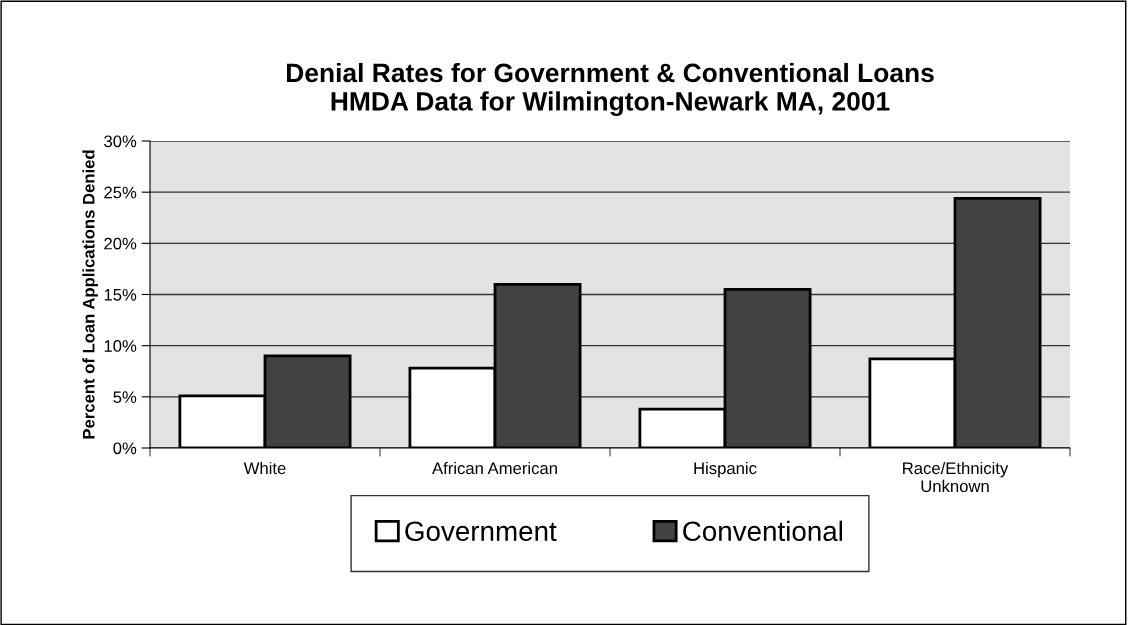 The image size is (1128, 625). Describe the element at coordinates (125, 448) in the screenshot. I see `y-tick-label: 0%` at that location.